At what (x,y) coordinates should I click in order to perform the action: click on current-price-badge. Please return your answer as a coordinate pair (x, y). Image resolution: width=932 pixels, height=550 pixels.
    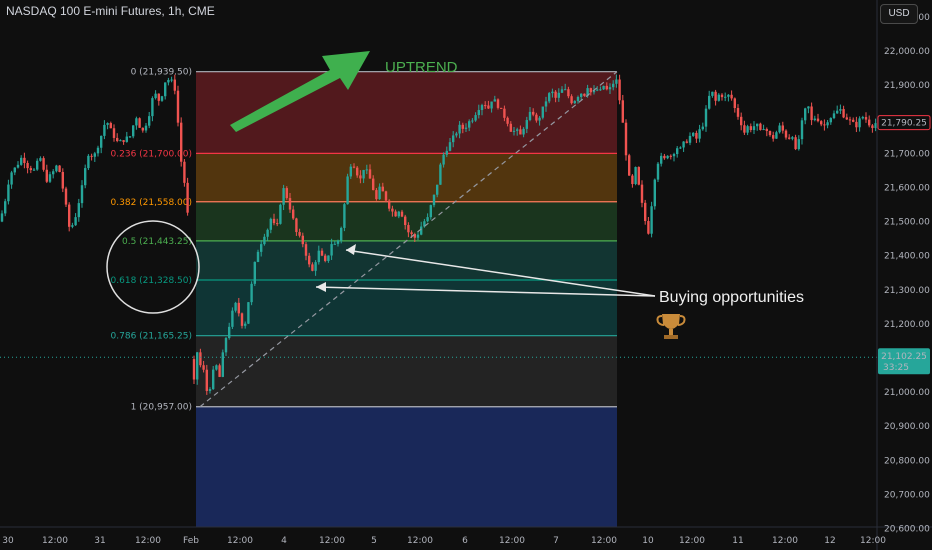
    Looking at the image, I should click on (904, 361).